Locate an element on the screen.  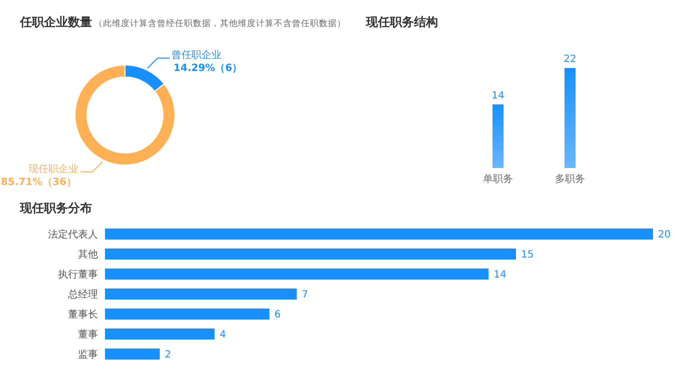
data-label: 7 is located at coordinates (305, 295).